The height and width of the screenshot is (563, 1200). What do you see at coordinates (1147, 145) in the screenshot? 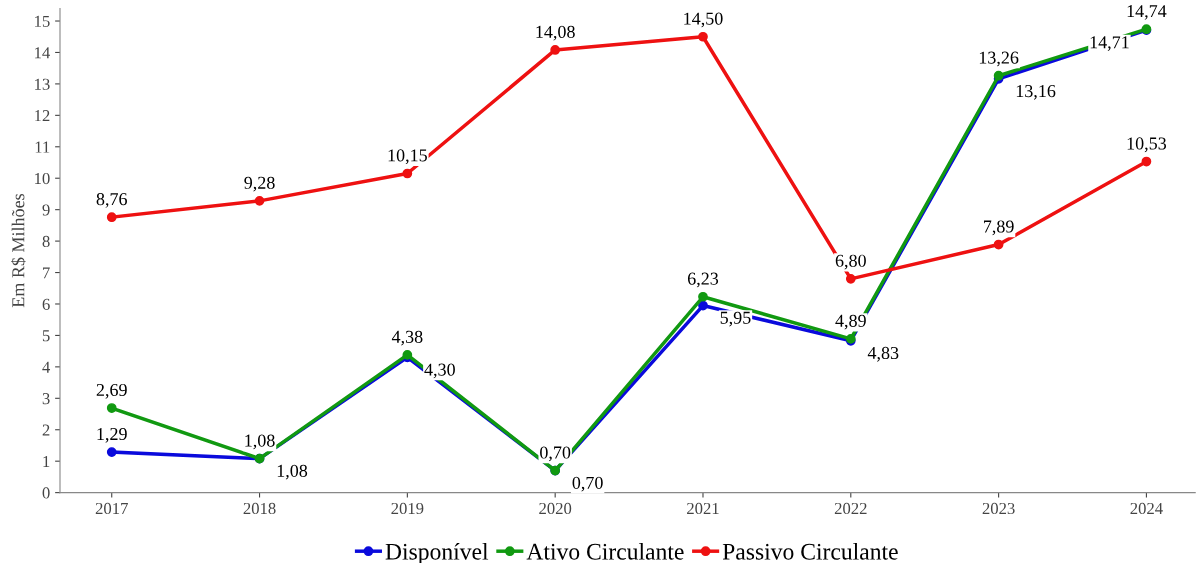
I see `data-label: 10,53` at bounding box center [1147, 145].